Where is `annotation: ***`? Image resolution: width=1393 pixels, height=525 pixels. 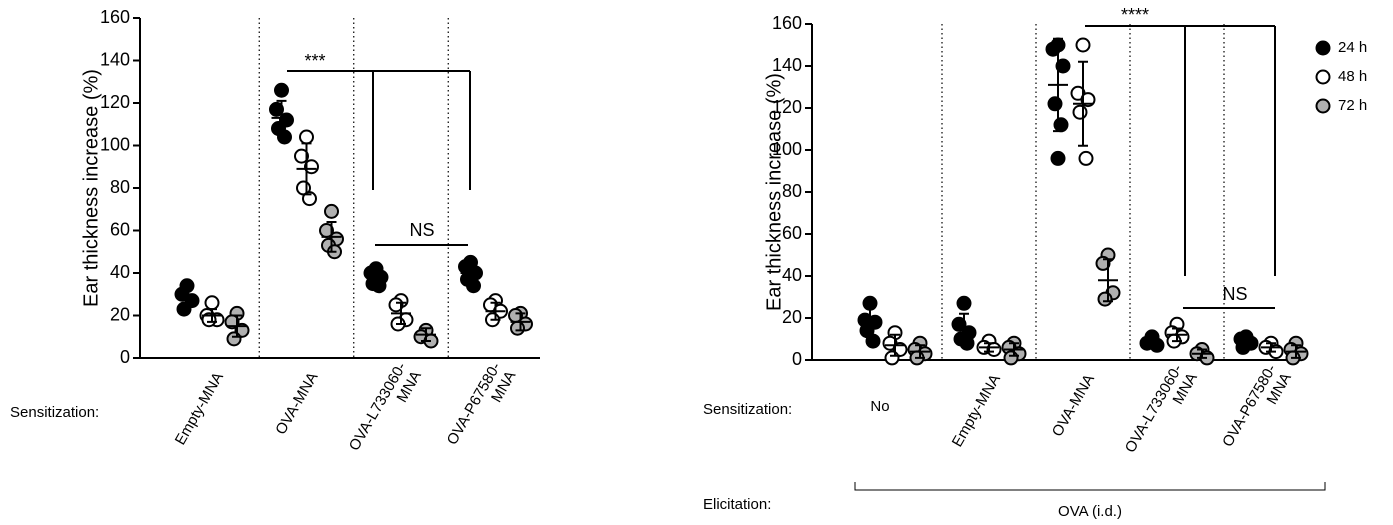 annotation: *** is located at coordinates (314, 61).